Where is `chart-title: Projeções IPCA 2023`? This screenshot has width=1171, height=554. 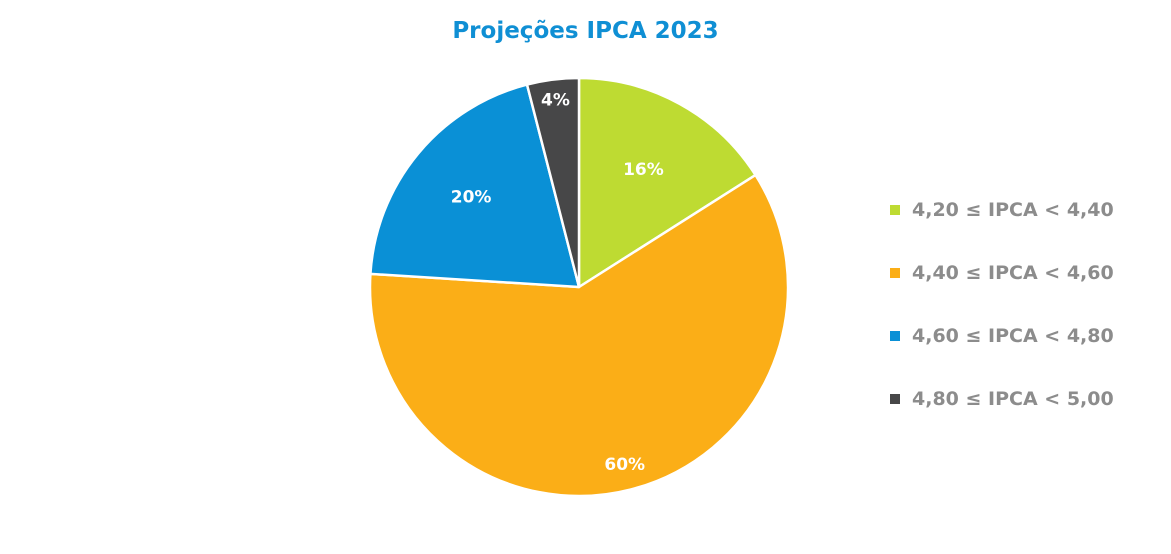
chart-title: Projeções IPCA 2023 is located at coordinates (585, 31).